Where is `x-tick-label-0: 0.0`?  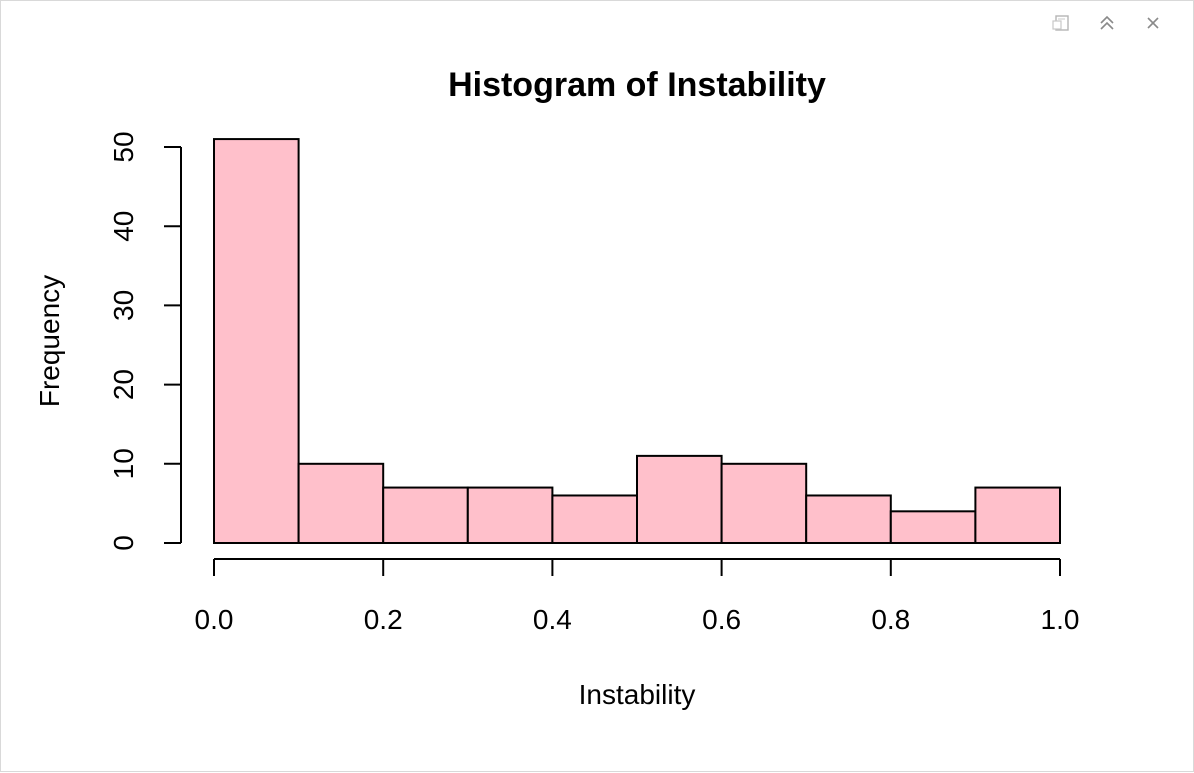
x-tick-label-0: 0.0 is located at coordinates (214, 619).